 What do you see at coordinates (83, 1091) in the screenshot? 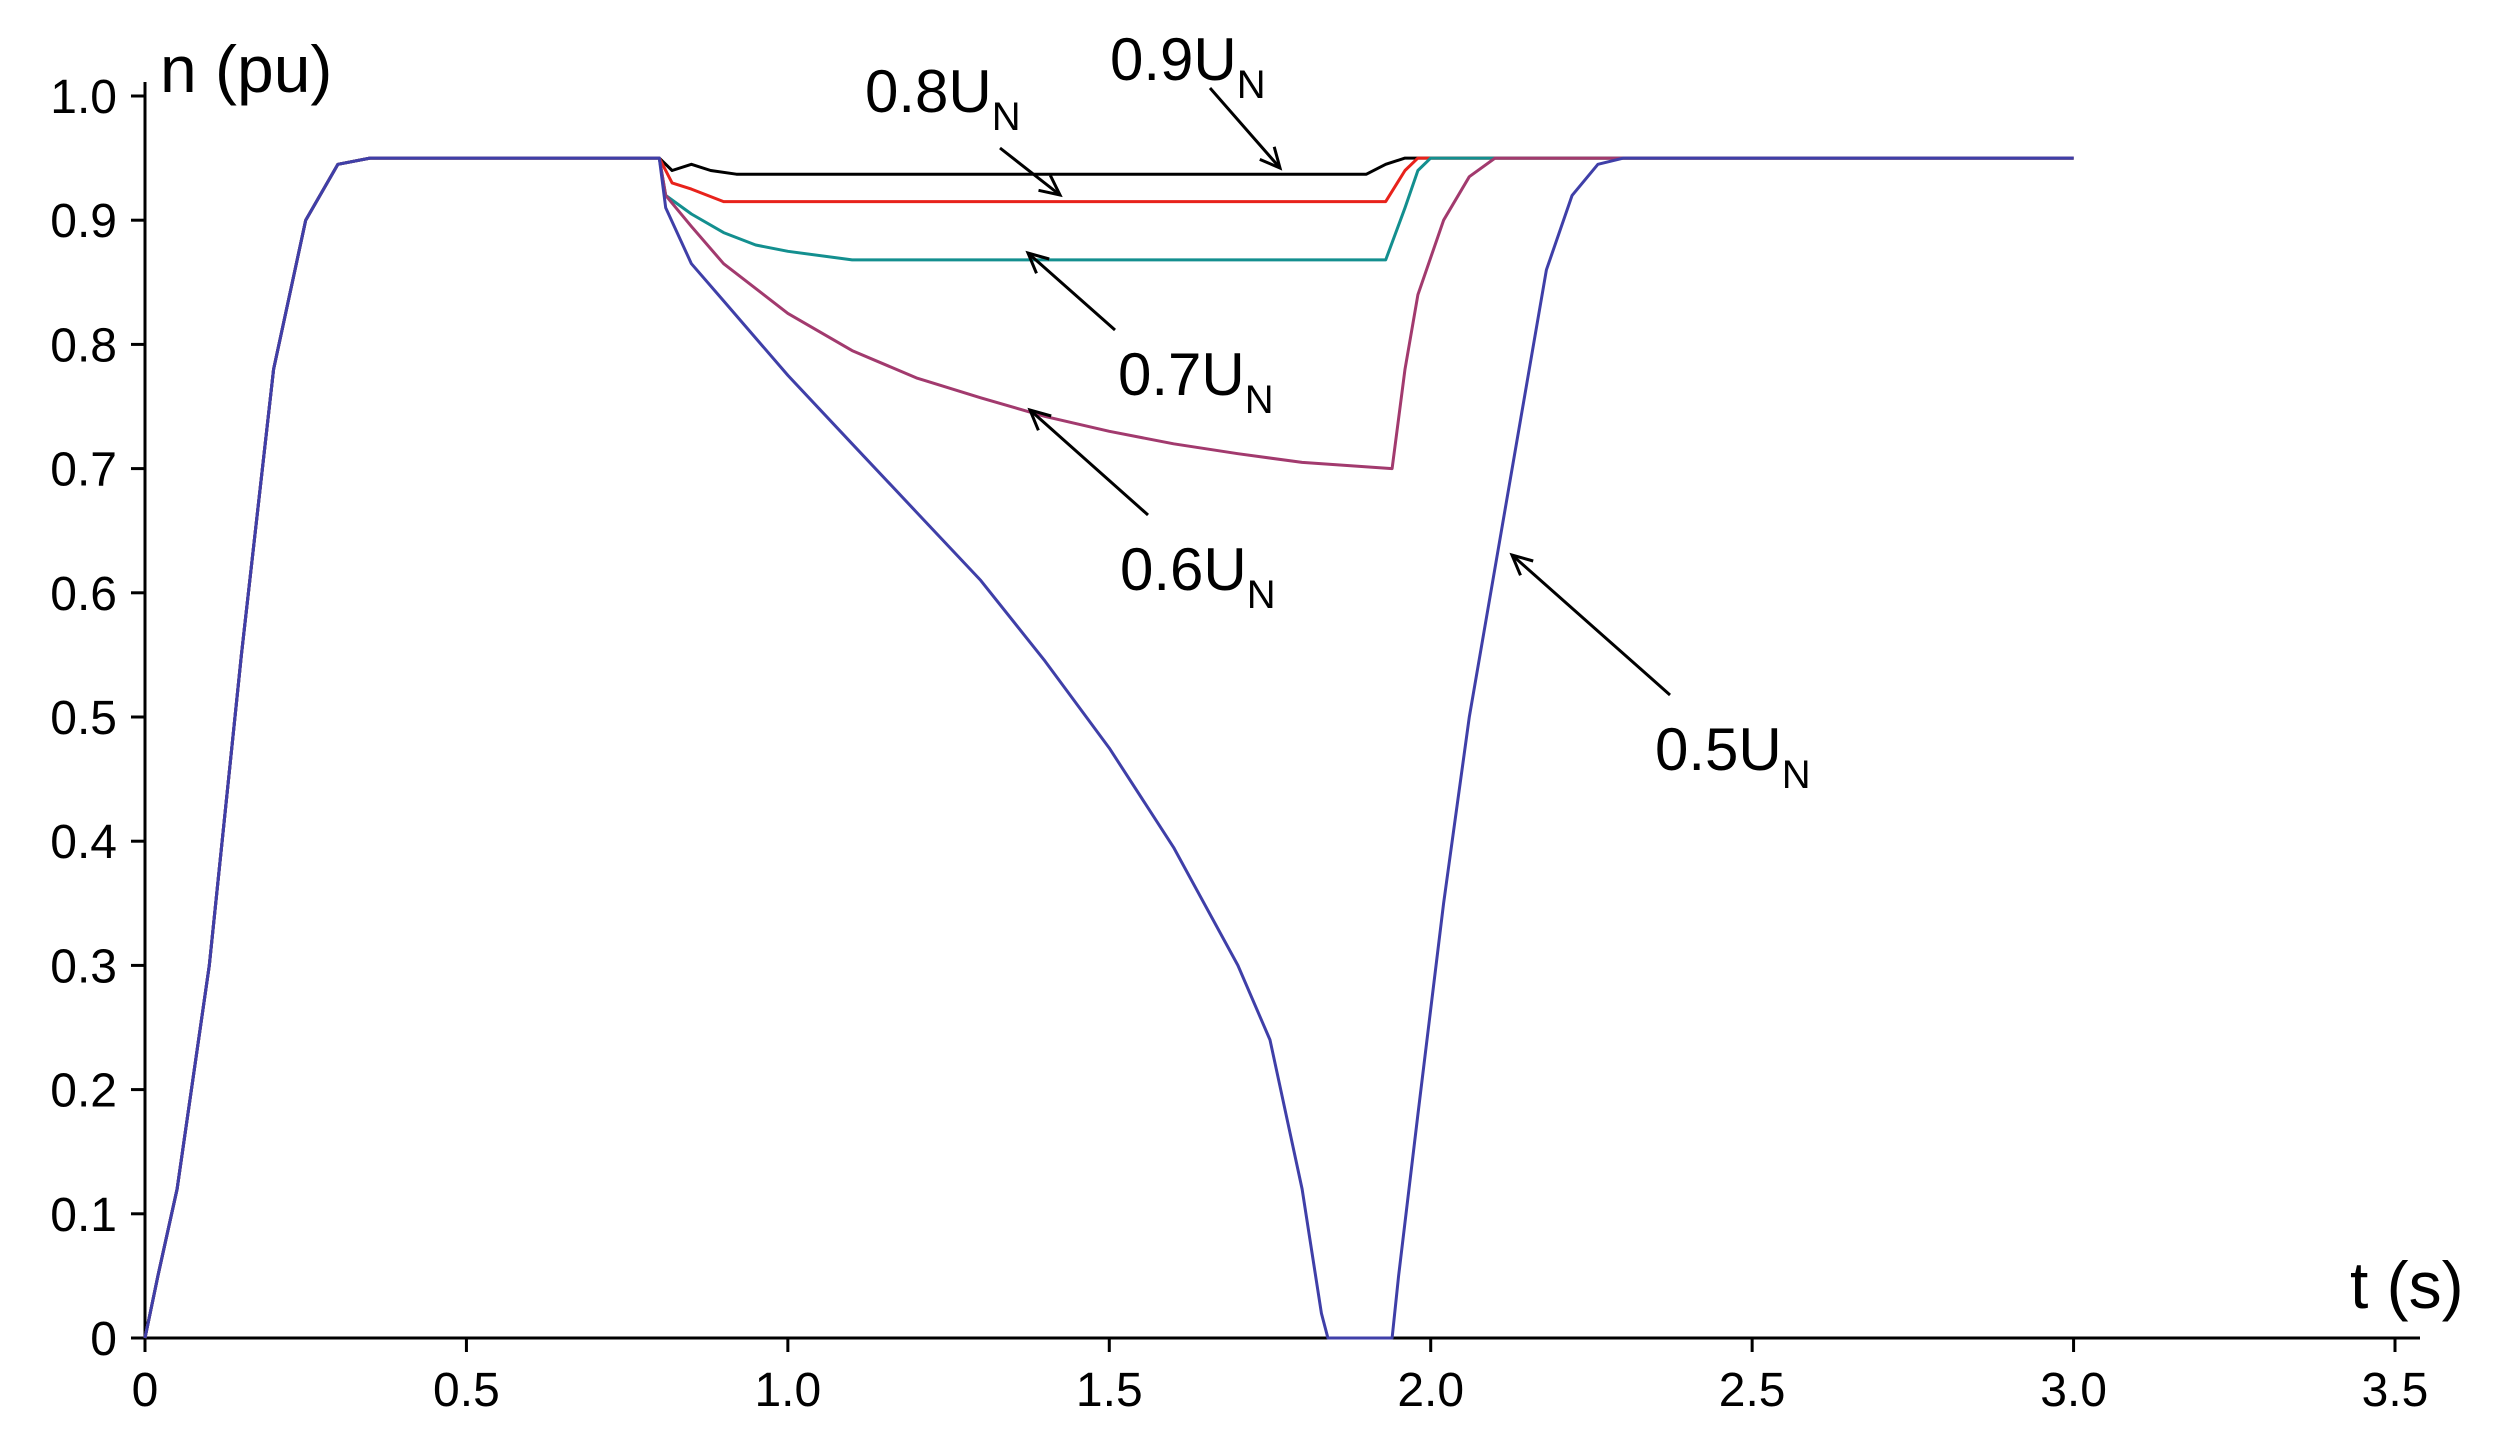
I see `y-tick-label: 0.2` at bounding box center [83, 1091].